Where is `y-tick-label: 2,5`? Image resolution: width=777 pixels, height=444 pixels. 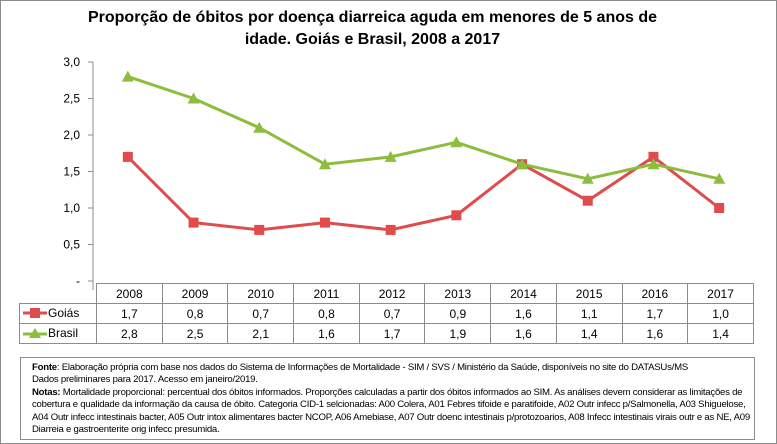
y-tick-label: 2,5 is located at coordinates (71, 99).